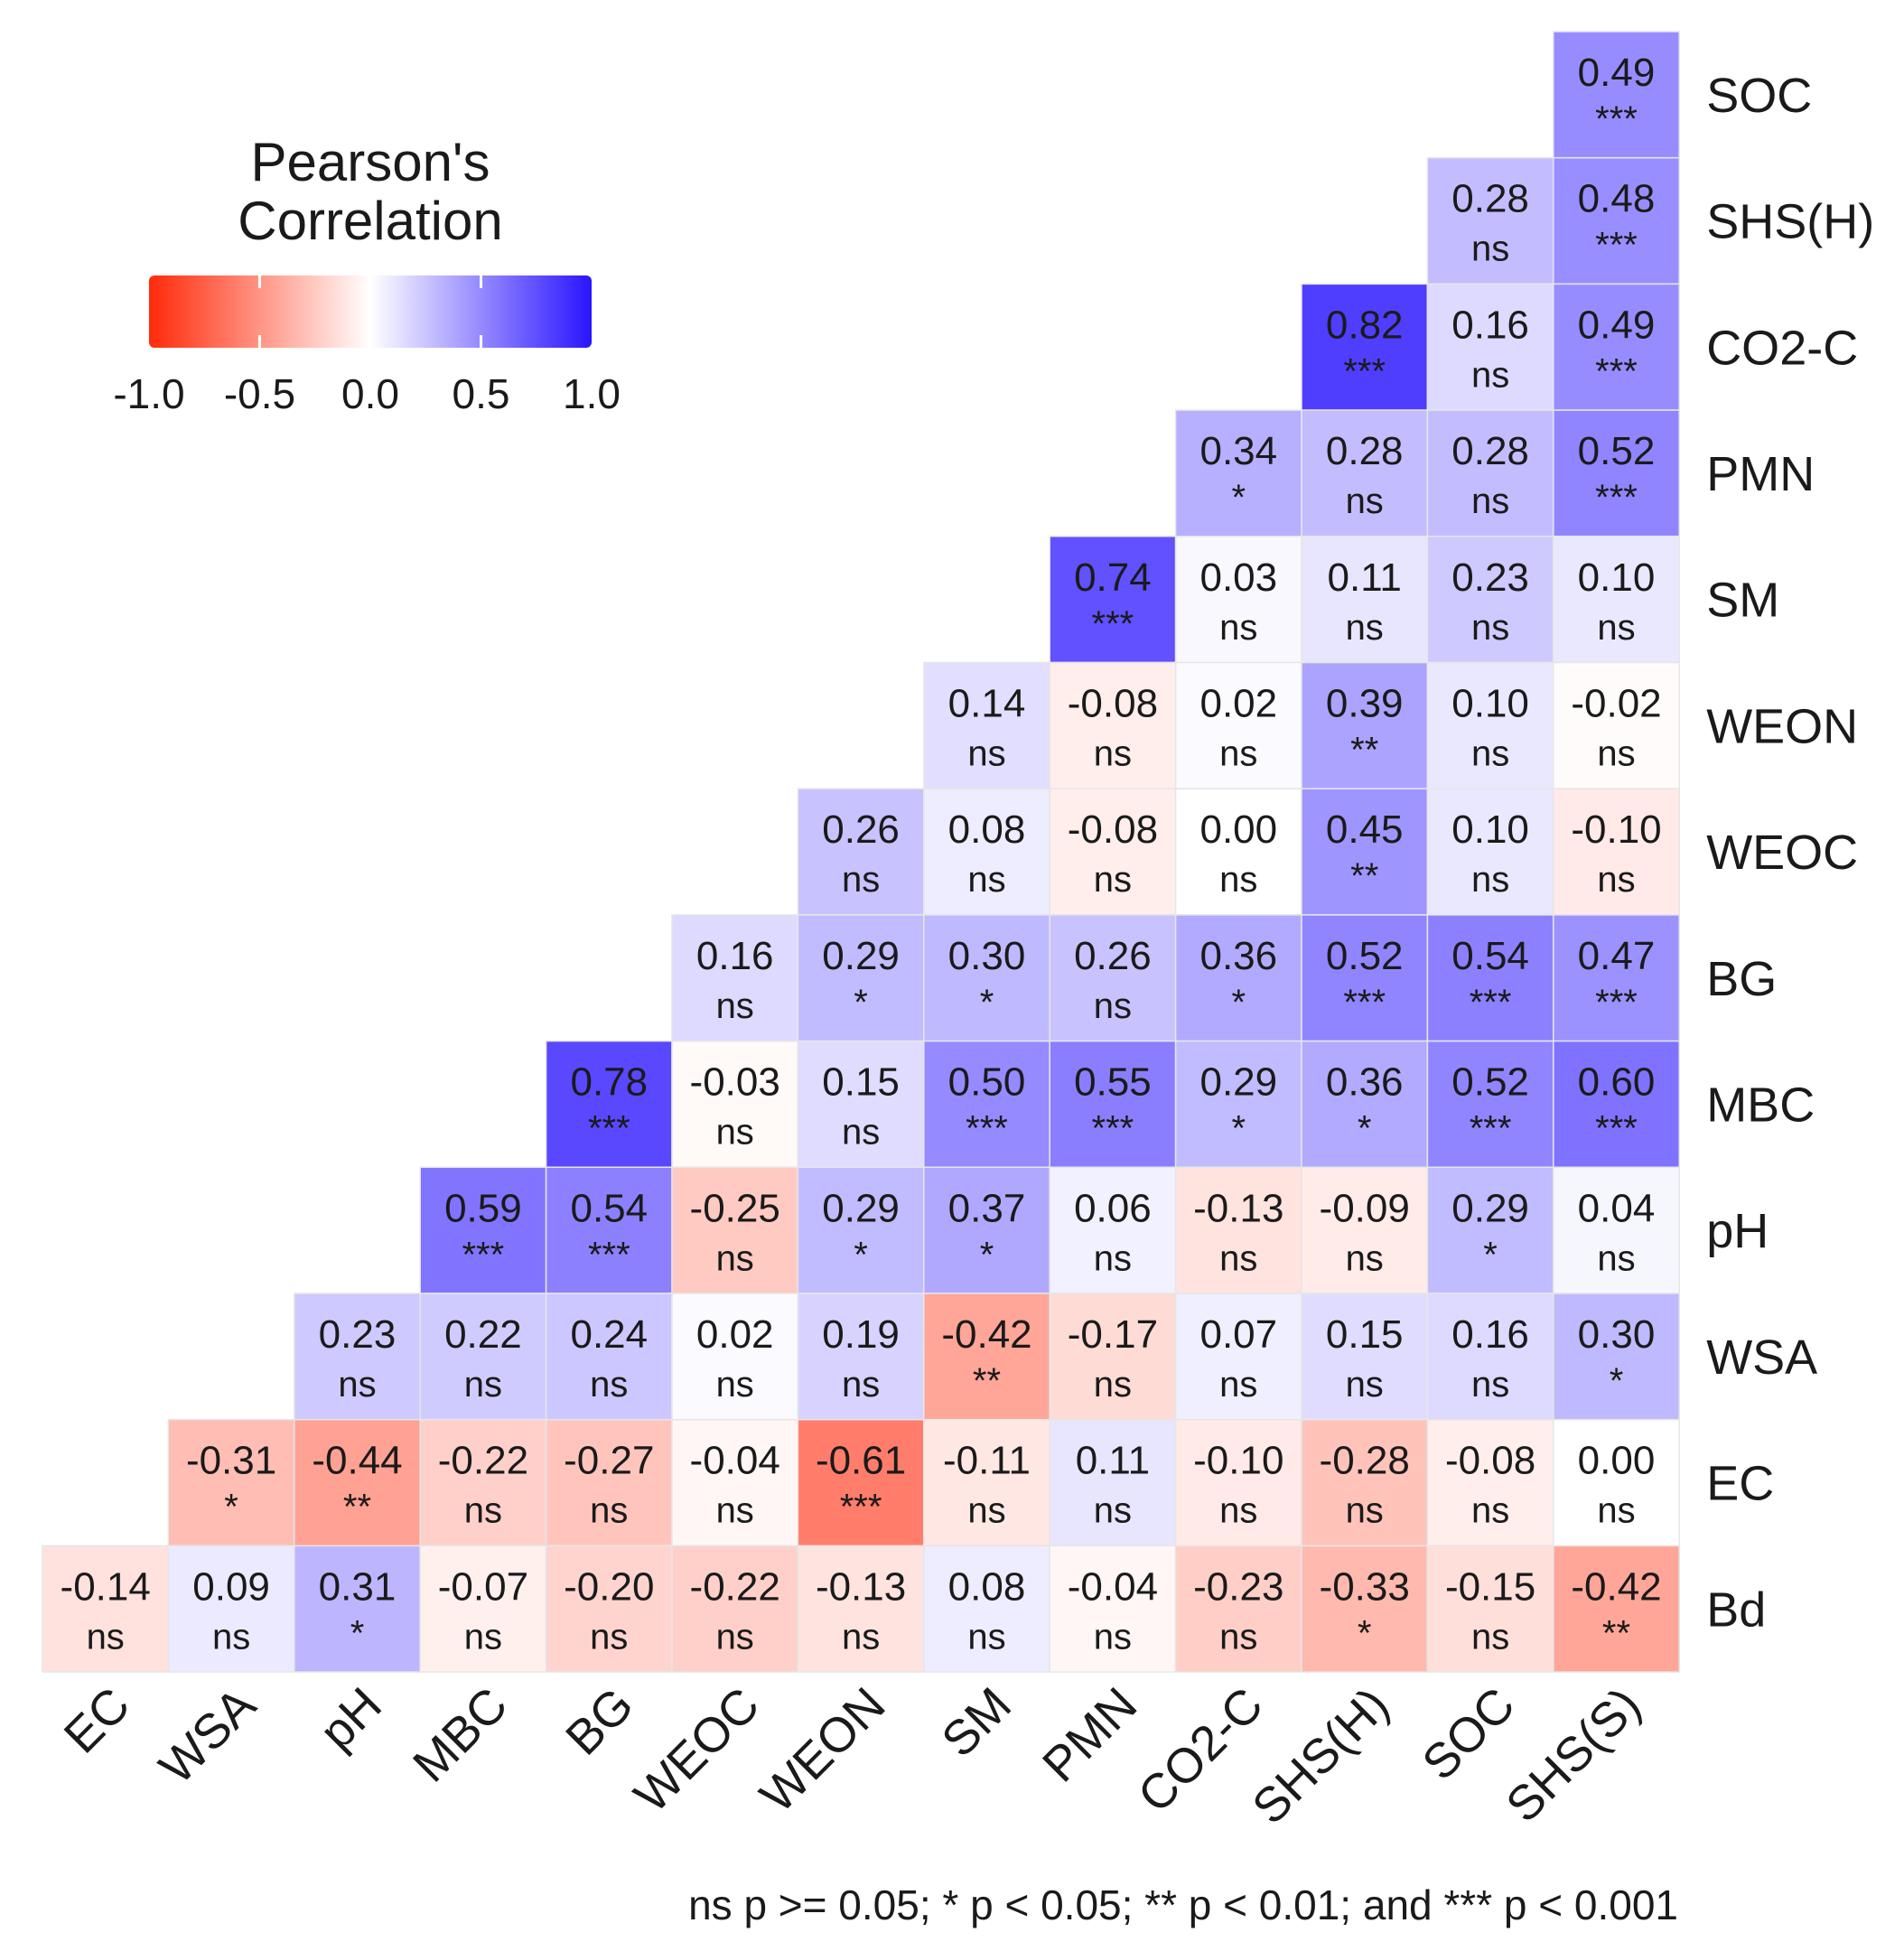 This screenshot has height=1951, width=1904. Describe the element at coordinates (106, 1586) in the screenshot. I see `cell-value-label: -0.14` at that location.